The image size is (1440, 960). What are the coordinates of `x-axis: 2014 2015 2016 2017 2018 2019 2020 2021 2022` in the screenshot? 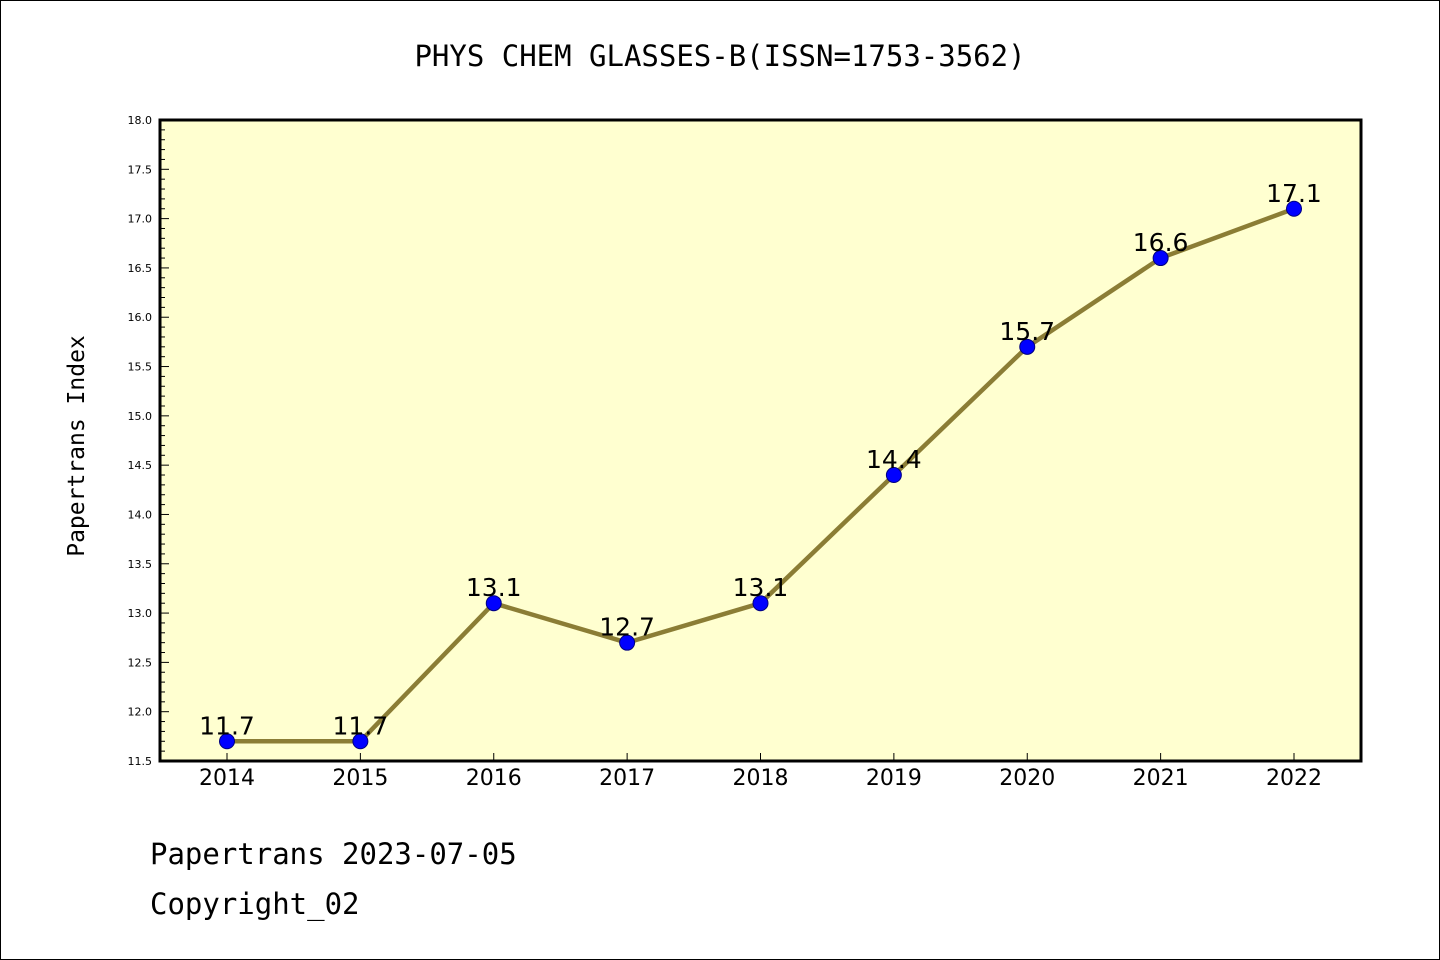 It's located at (760, 772).